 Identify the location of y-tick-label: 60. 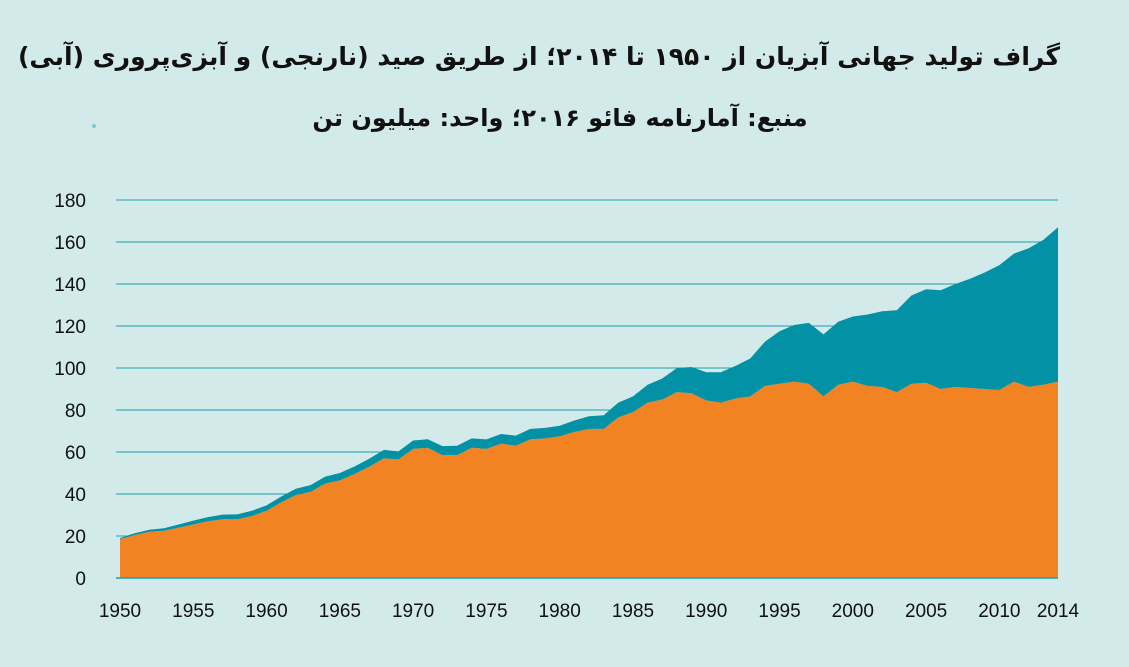
(75, 453).